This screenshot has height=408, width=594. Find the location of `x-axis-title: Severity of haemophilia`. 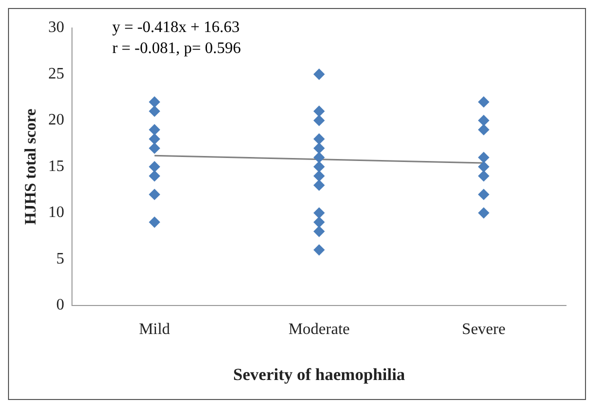

x-axis-title: Severity of haemophilia is located at coordinates (319, 374).